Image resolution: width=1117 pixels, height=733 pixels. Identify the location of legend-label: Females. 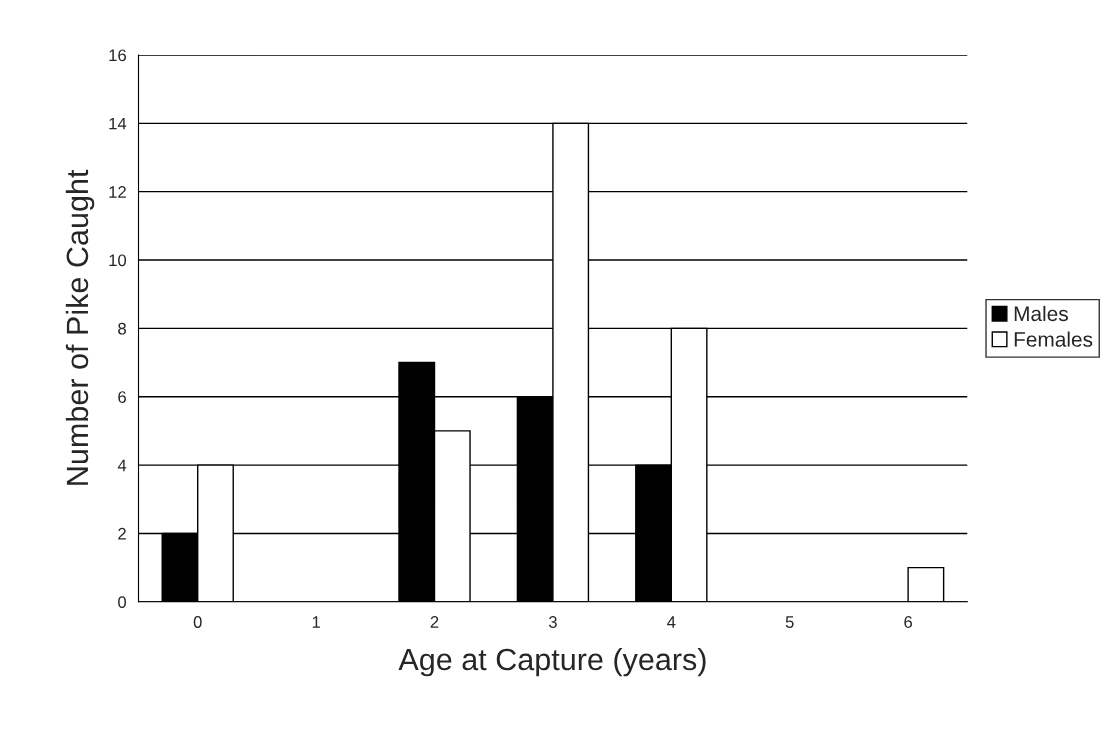
(1053, 339).